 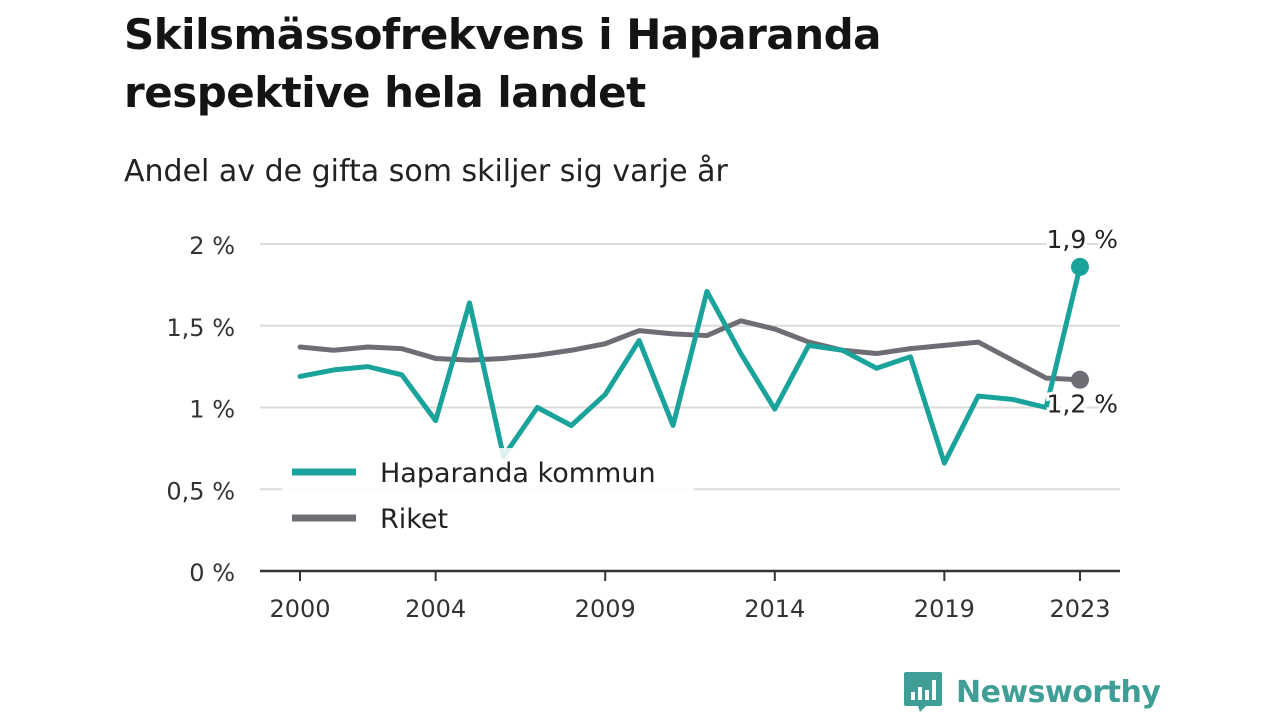 I want to click on brand-name: Newsworthy, so click(x=1058, y=692).